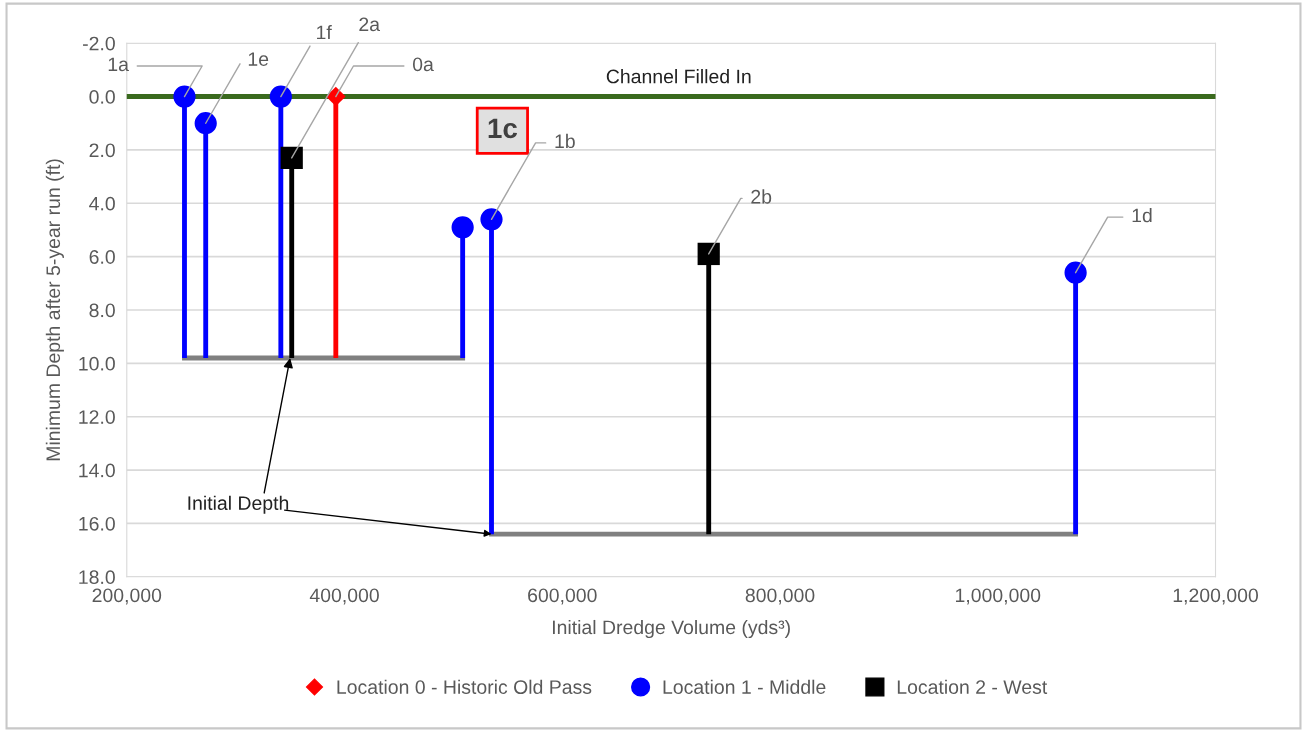 The height and width of the screenshot is (732, 1307). Describe the element at coordinates (102, 310) in the screenshot. I see `y-tick-label: 8.0` at that location.